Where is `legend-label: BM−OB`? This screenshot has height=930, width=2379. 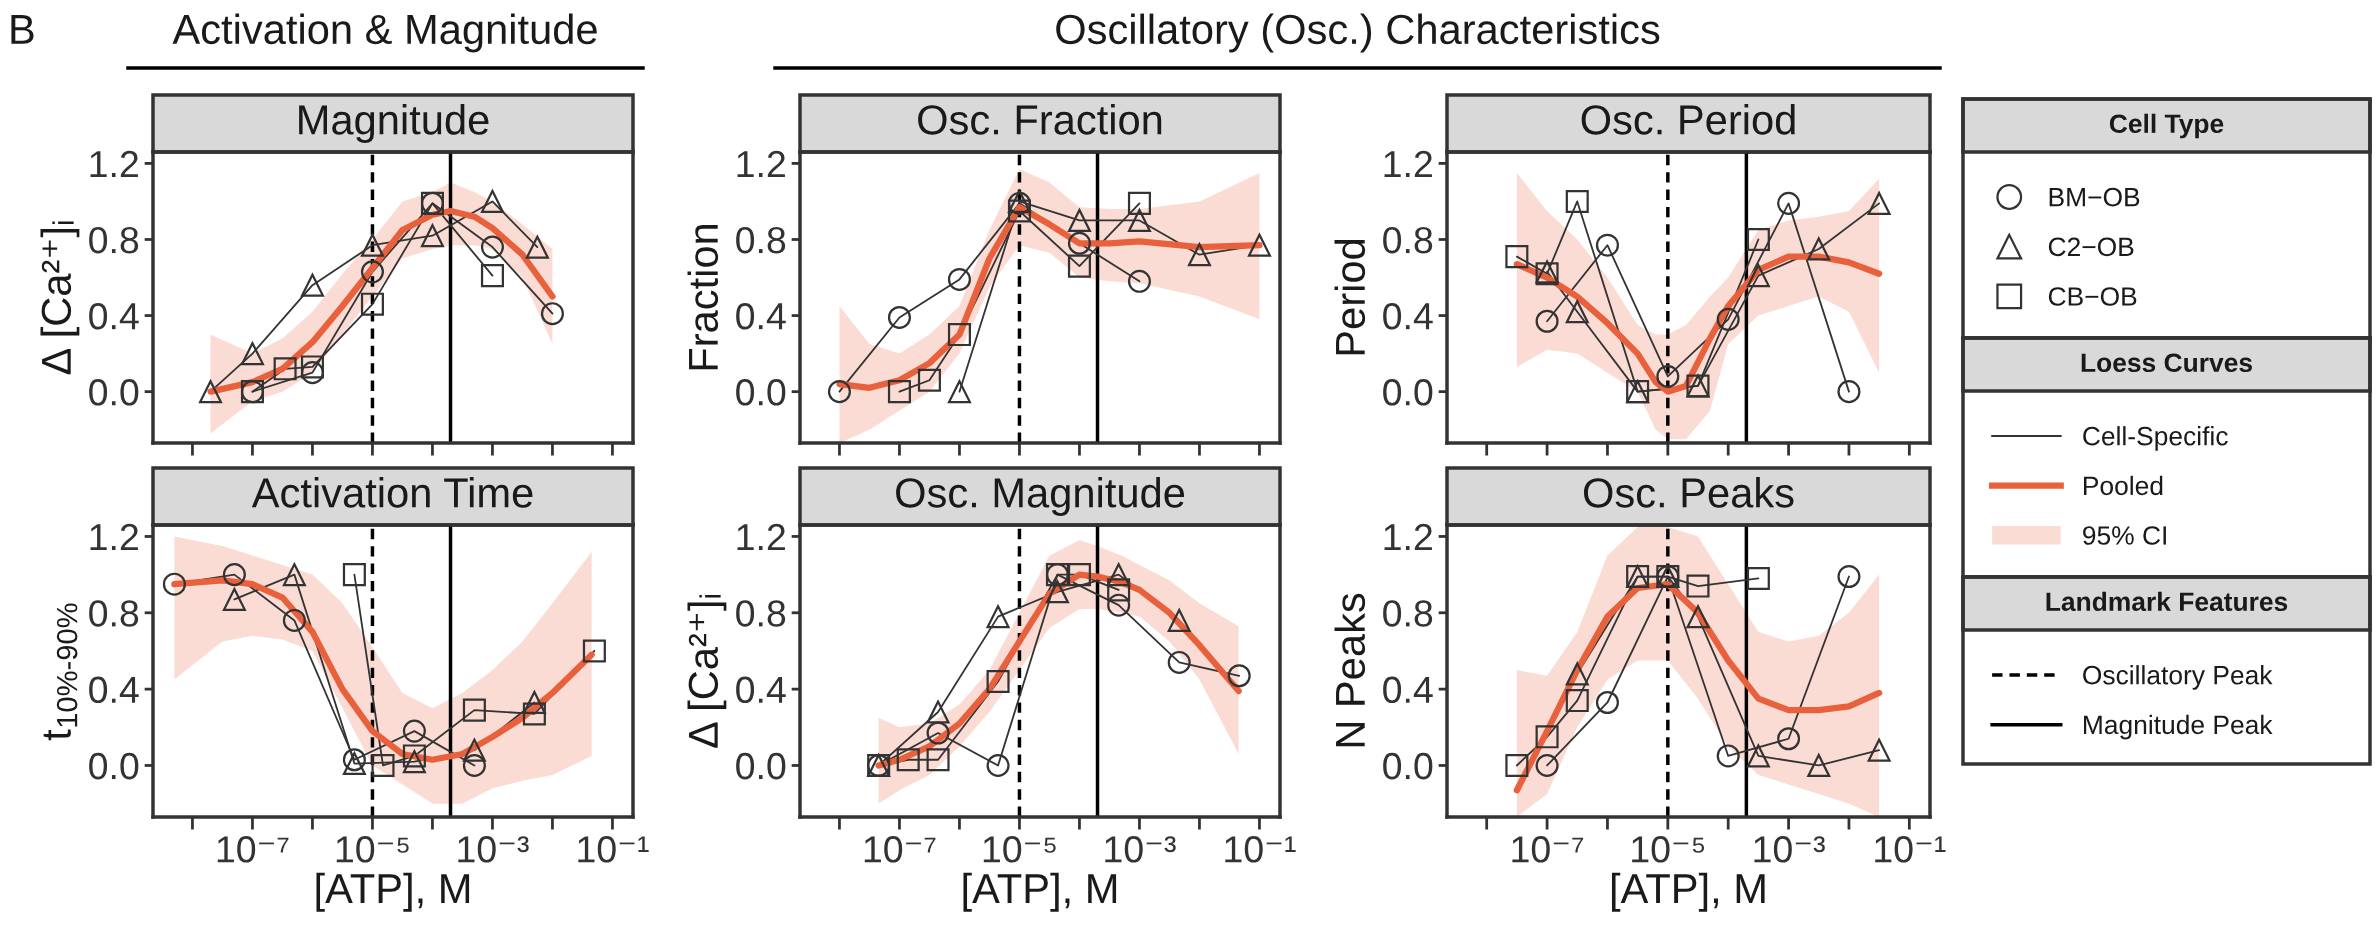 legend-label: BM−OB is located at coordinates (2094, 197).